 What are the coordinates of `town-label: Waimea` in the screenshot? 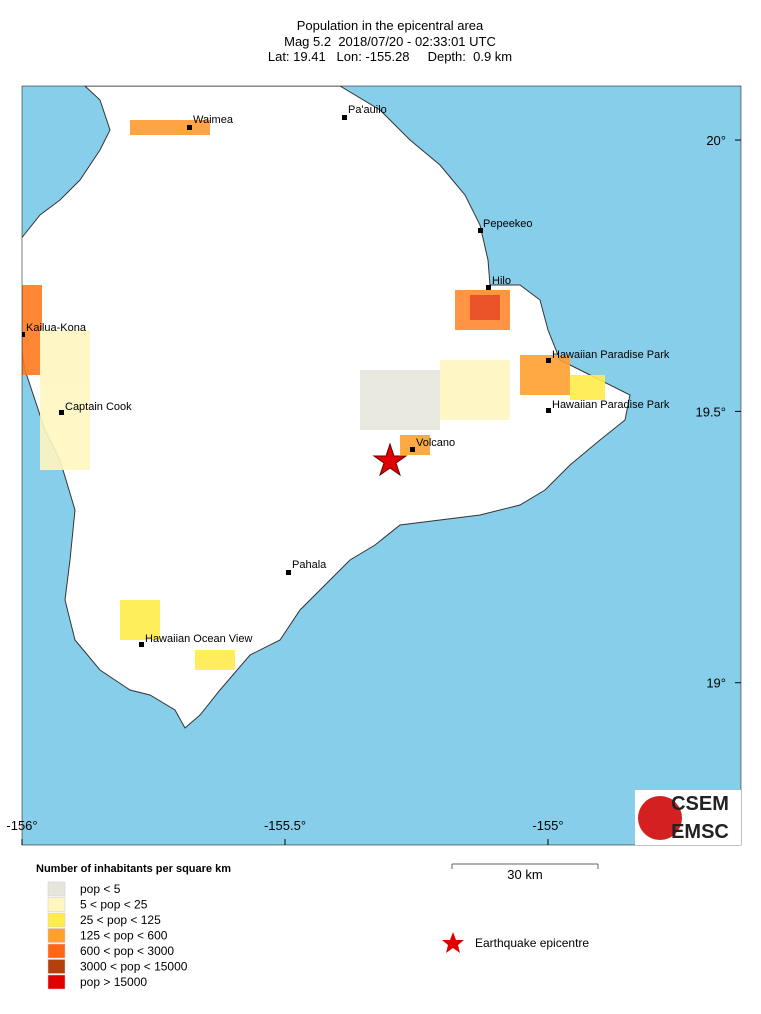 It's located at (213, 120).